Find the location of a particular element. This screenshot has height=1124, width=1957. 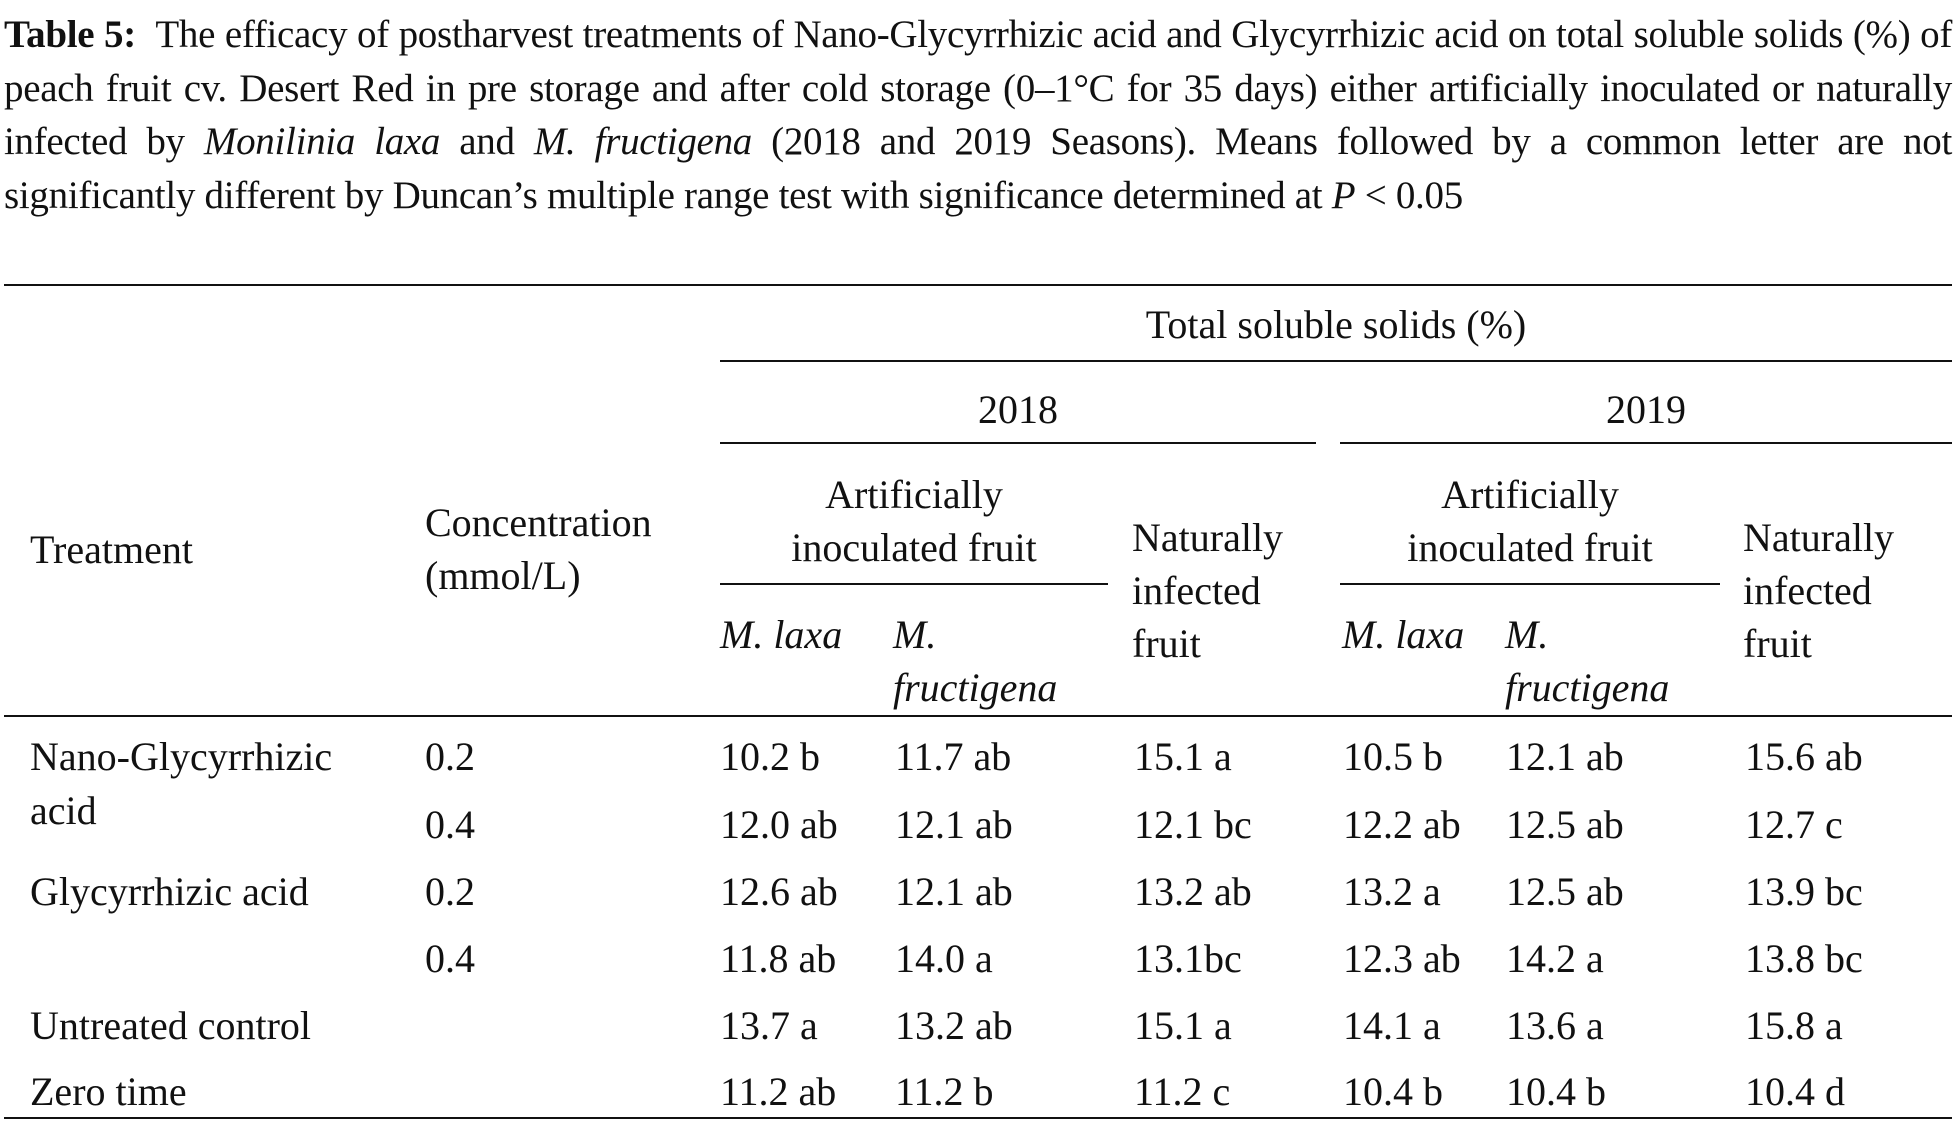

row6-value-natural-2019: 10.4 d is located at coordinates (1795, 1091).